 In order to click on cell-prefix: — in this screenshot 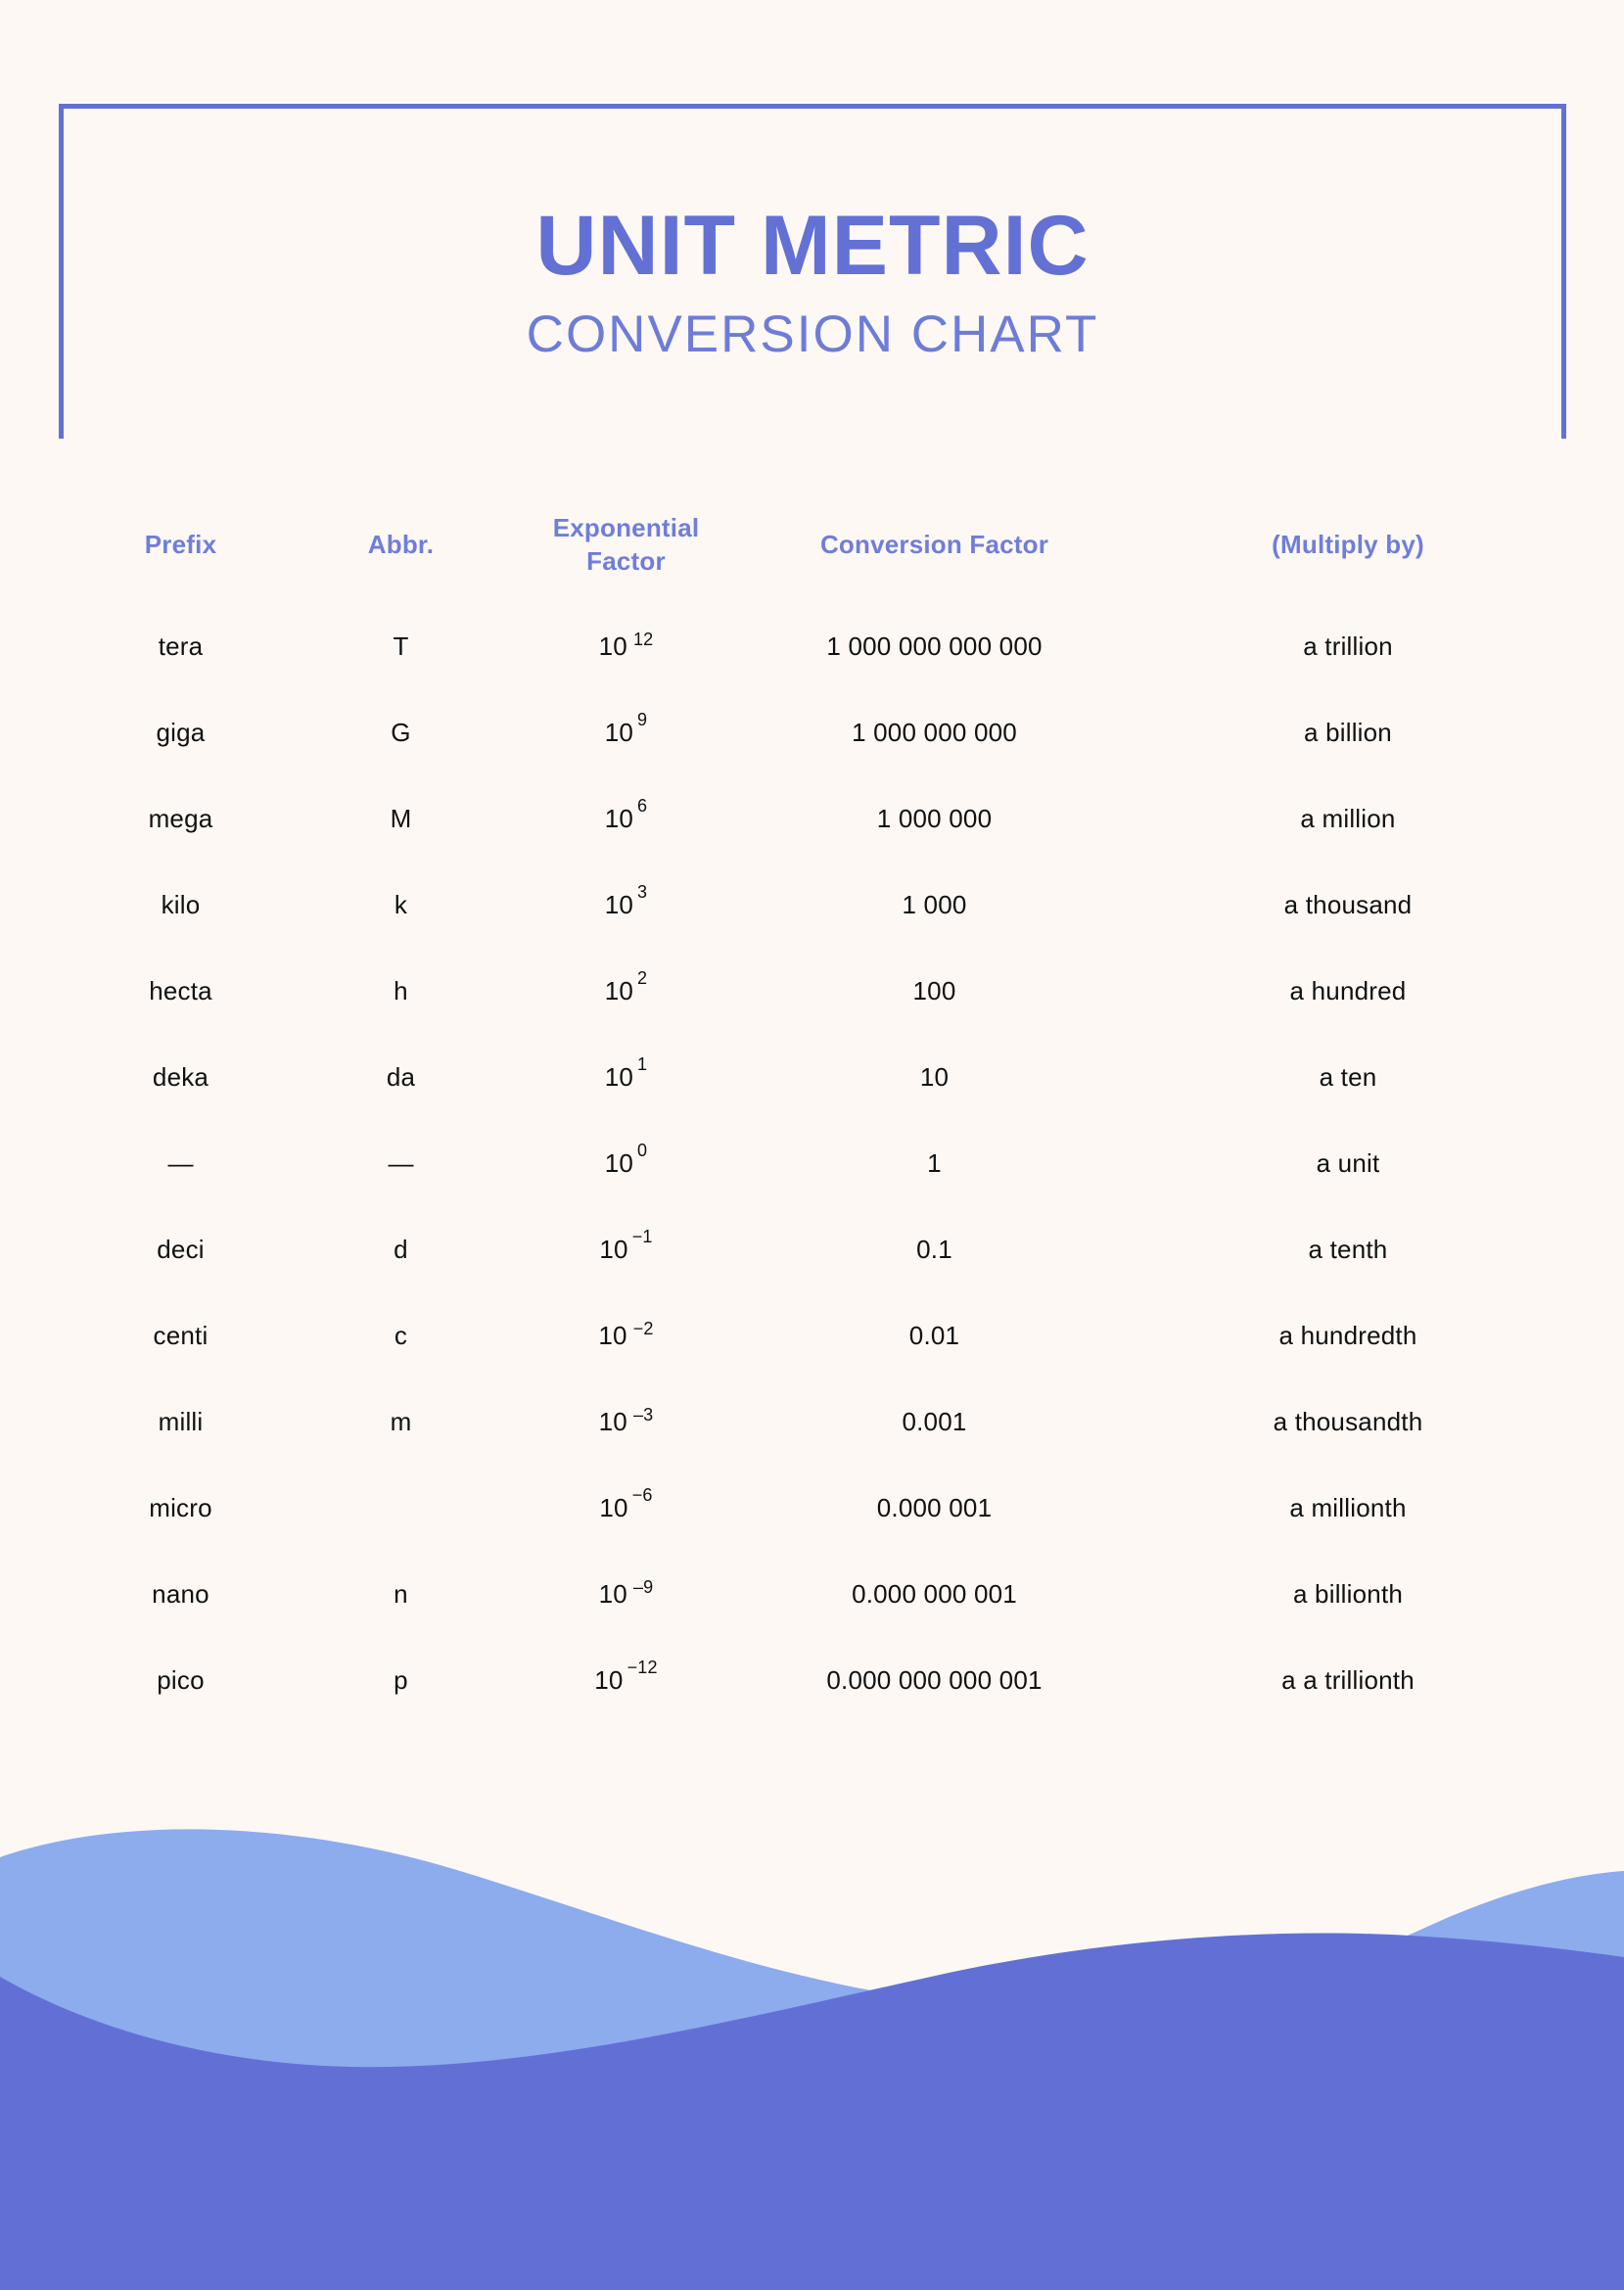, I will do `click(180, 1163)`.